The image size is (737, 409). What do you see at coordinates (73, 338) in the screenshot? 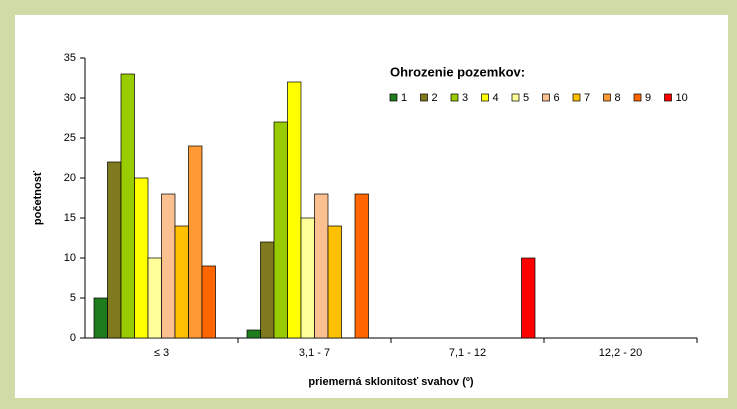
I see `y-tick-label: 0` at bounding box center [73, 338].